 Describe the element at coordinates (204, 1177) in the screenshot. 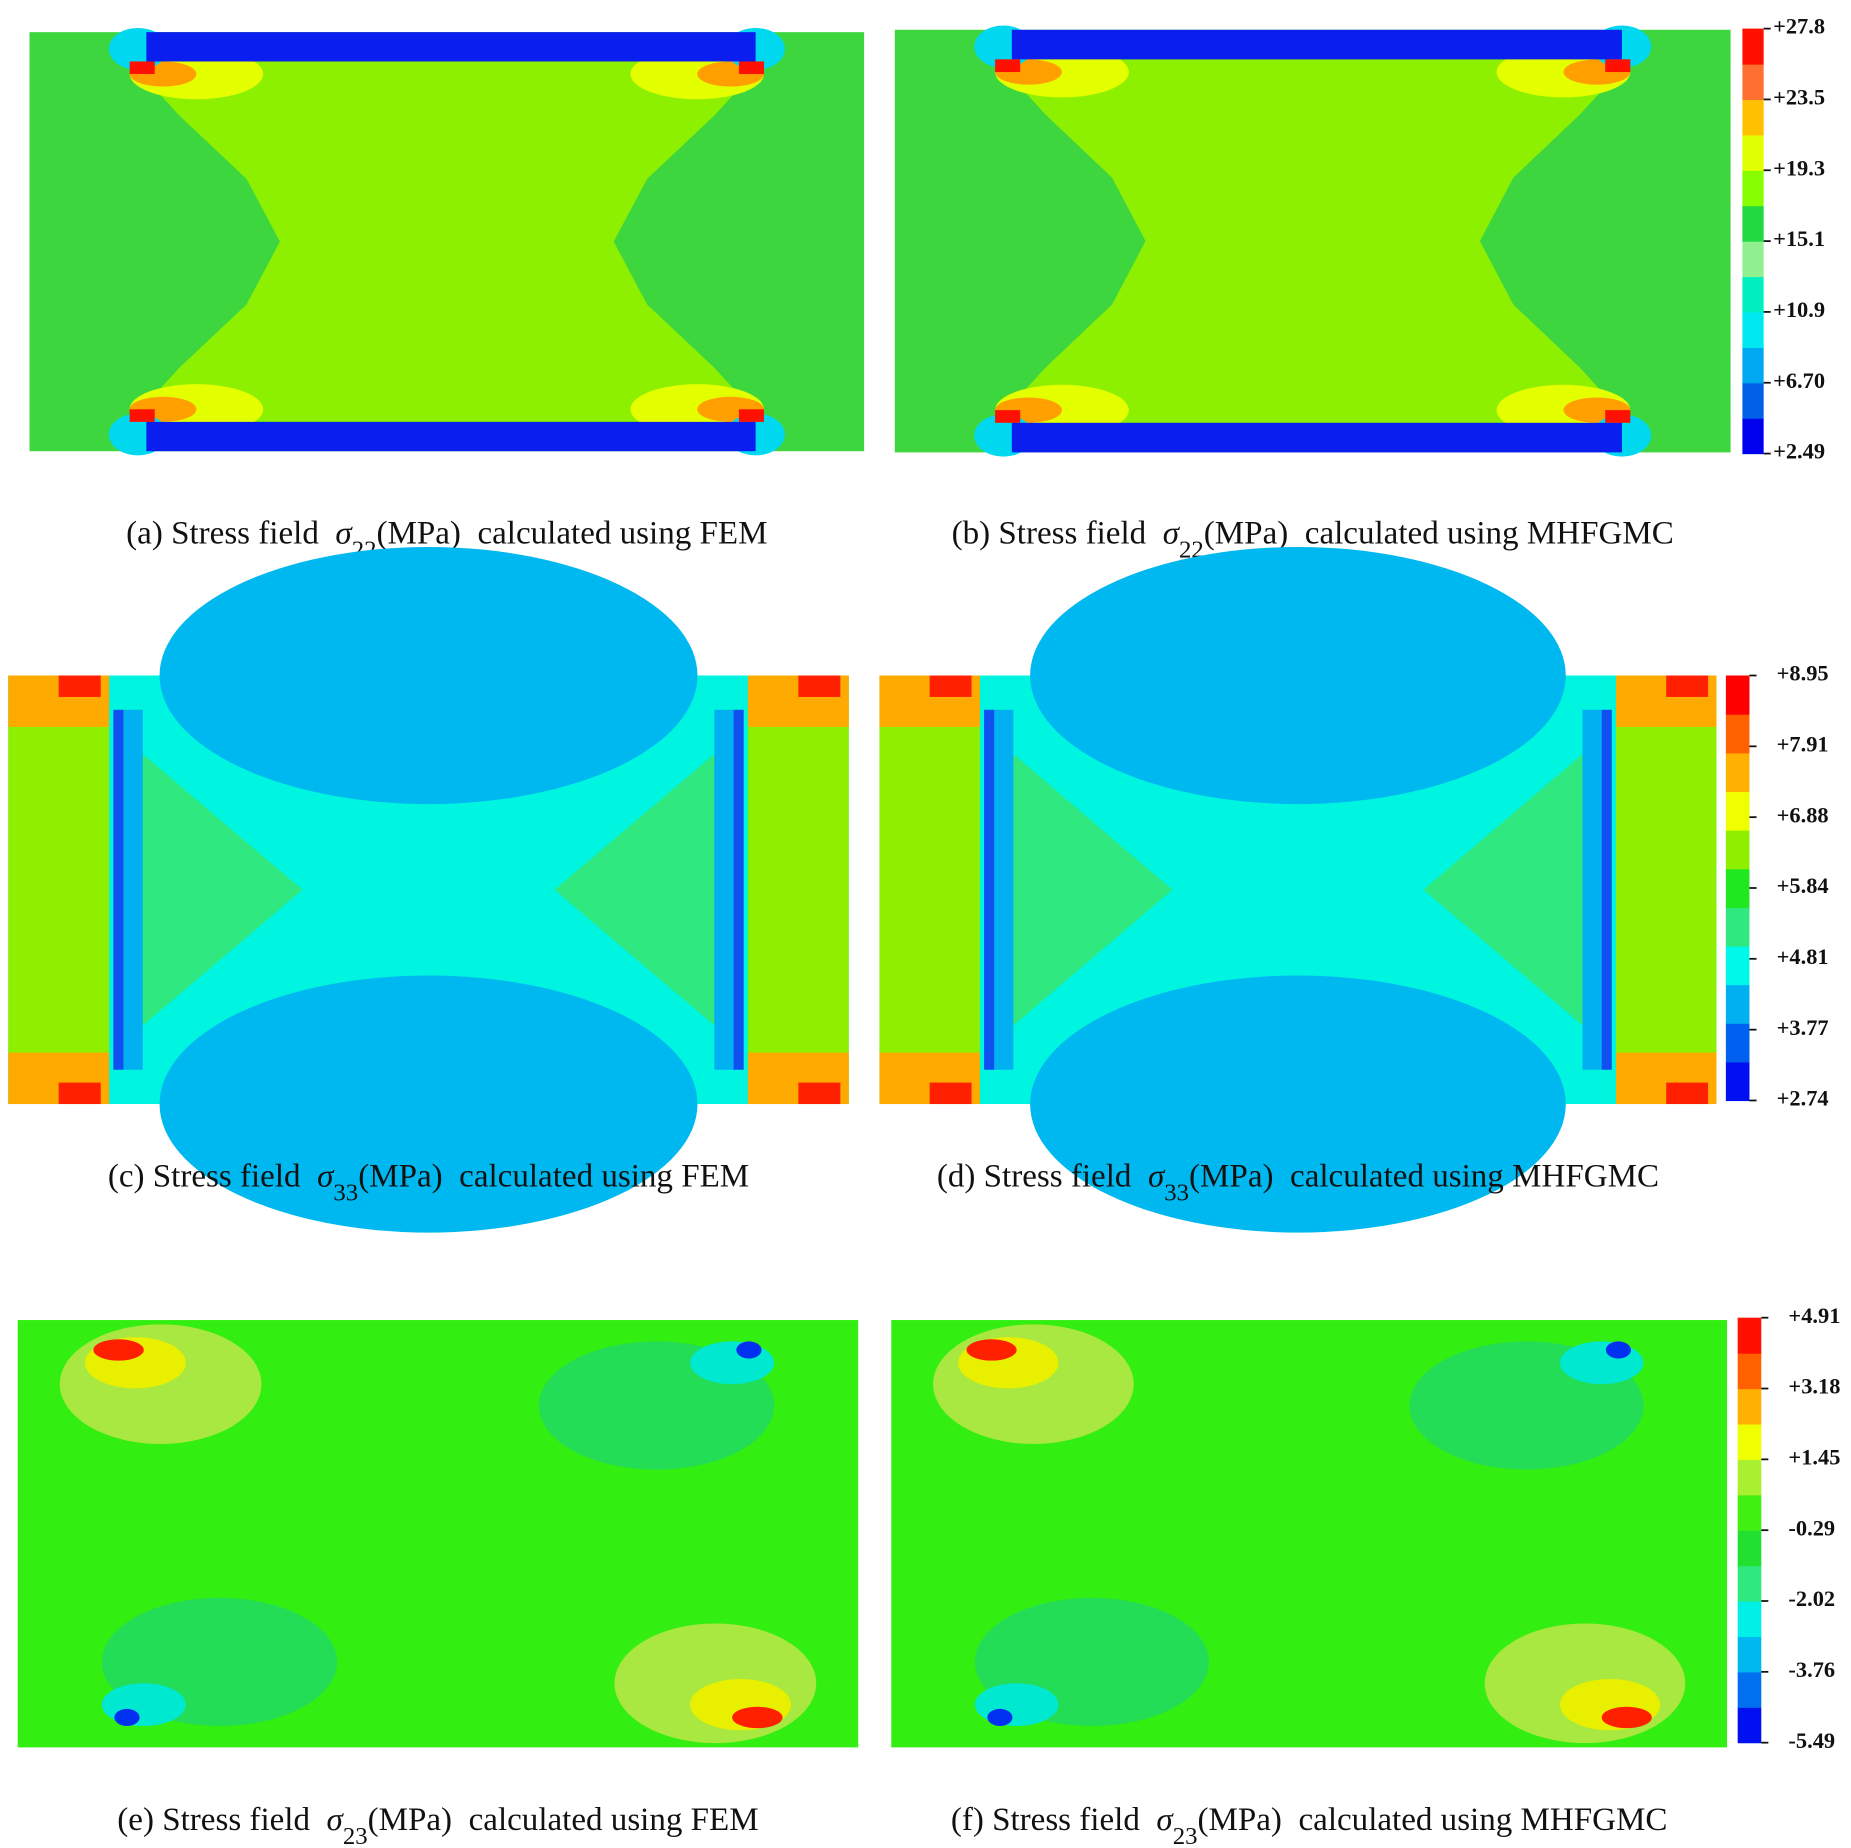

I see `caption-label: (c) Stress field` at that location.